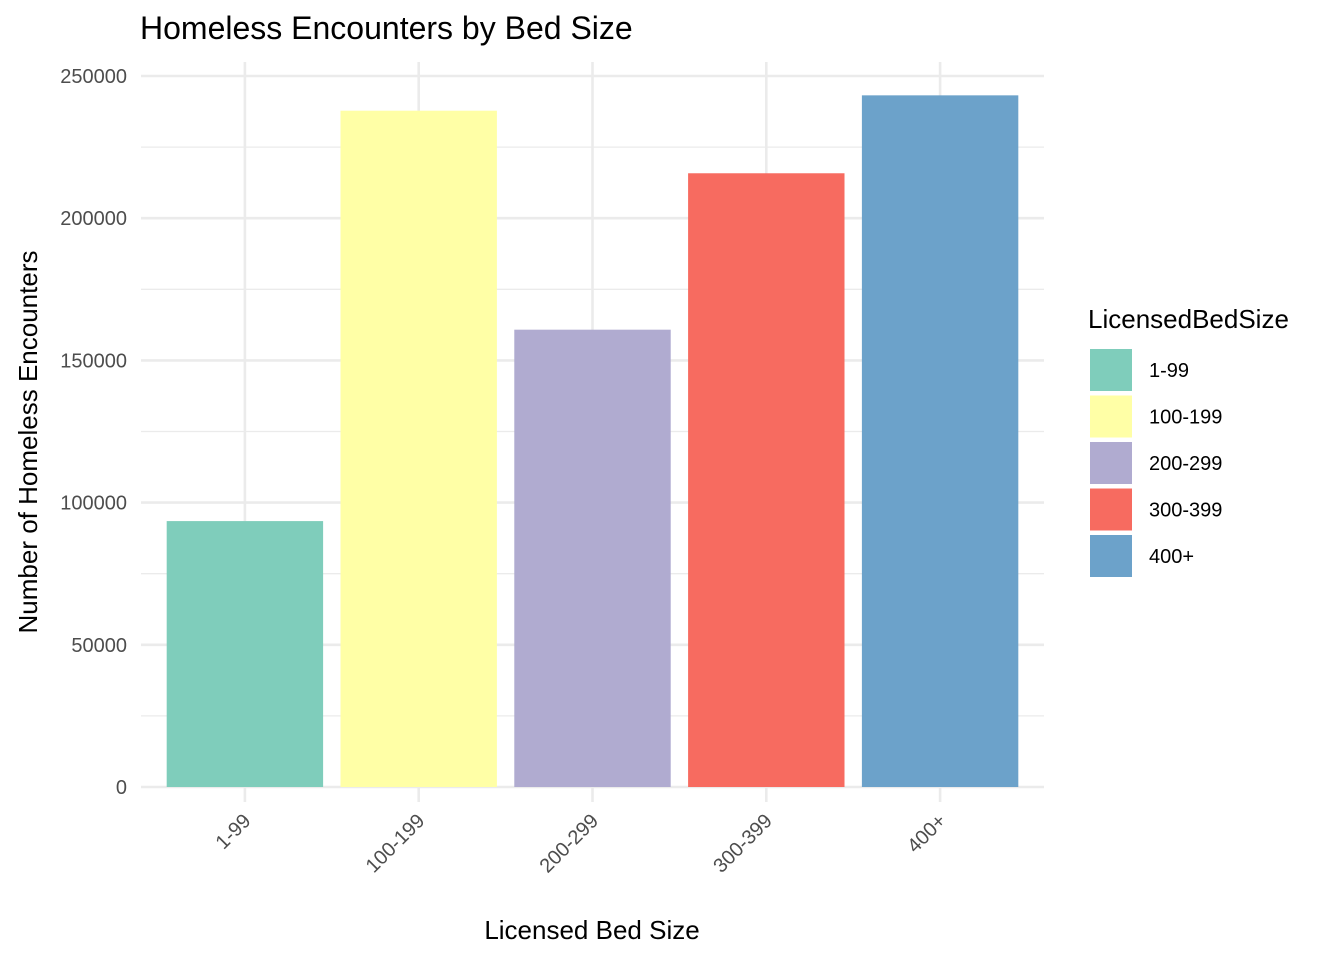 The image size is (1344, 960). I want to click on y-tick-label: 150000, so click(93, 361).